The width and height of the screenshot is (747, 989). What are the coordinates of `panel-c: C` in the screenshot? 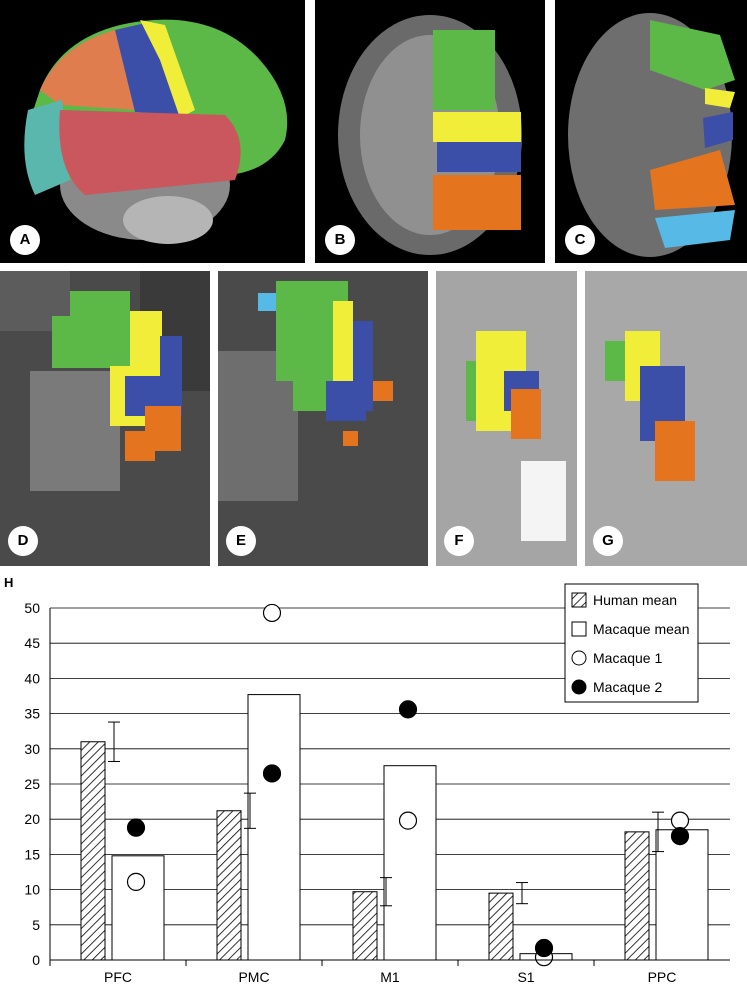 It's located at (651, 131).